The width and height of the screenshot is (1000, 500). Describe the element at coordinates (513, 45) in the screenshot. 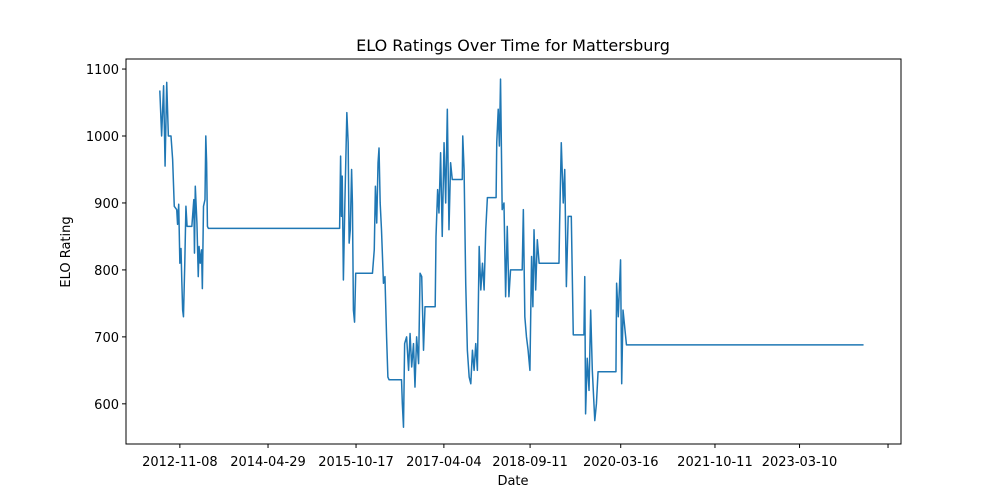

I see `chart-title: ELO Ratings Over Time for Mattersburg` at that location.